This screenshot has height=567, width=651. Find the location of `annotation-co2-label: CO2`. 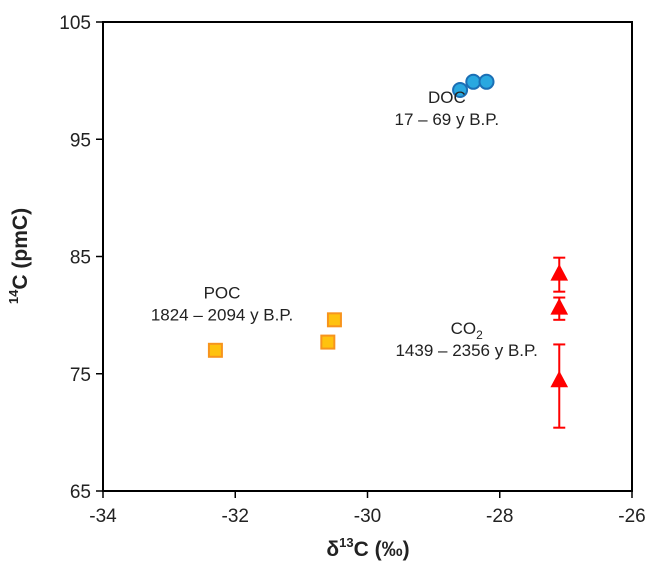

annotation-co2-label: CO2 is located at coordinates (467, 330).